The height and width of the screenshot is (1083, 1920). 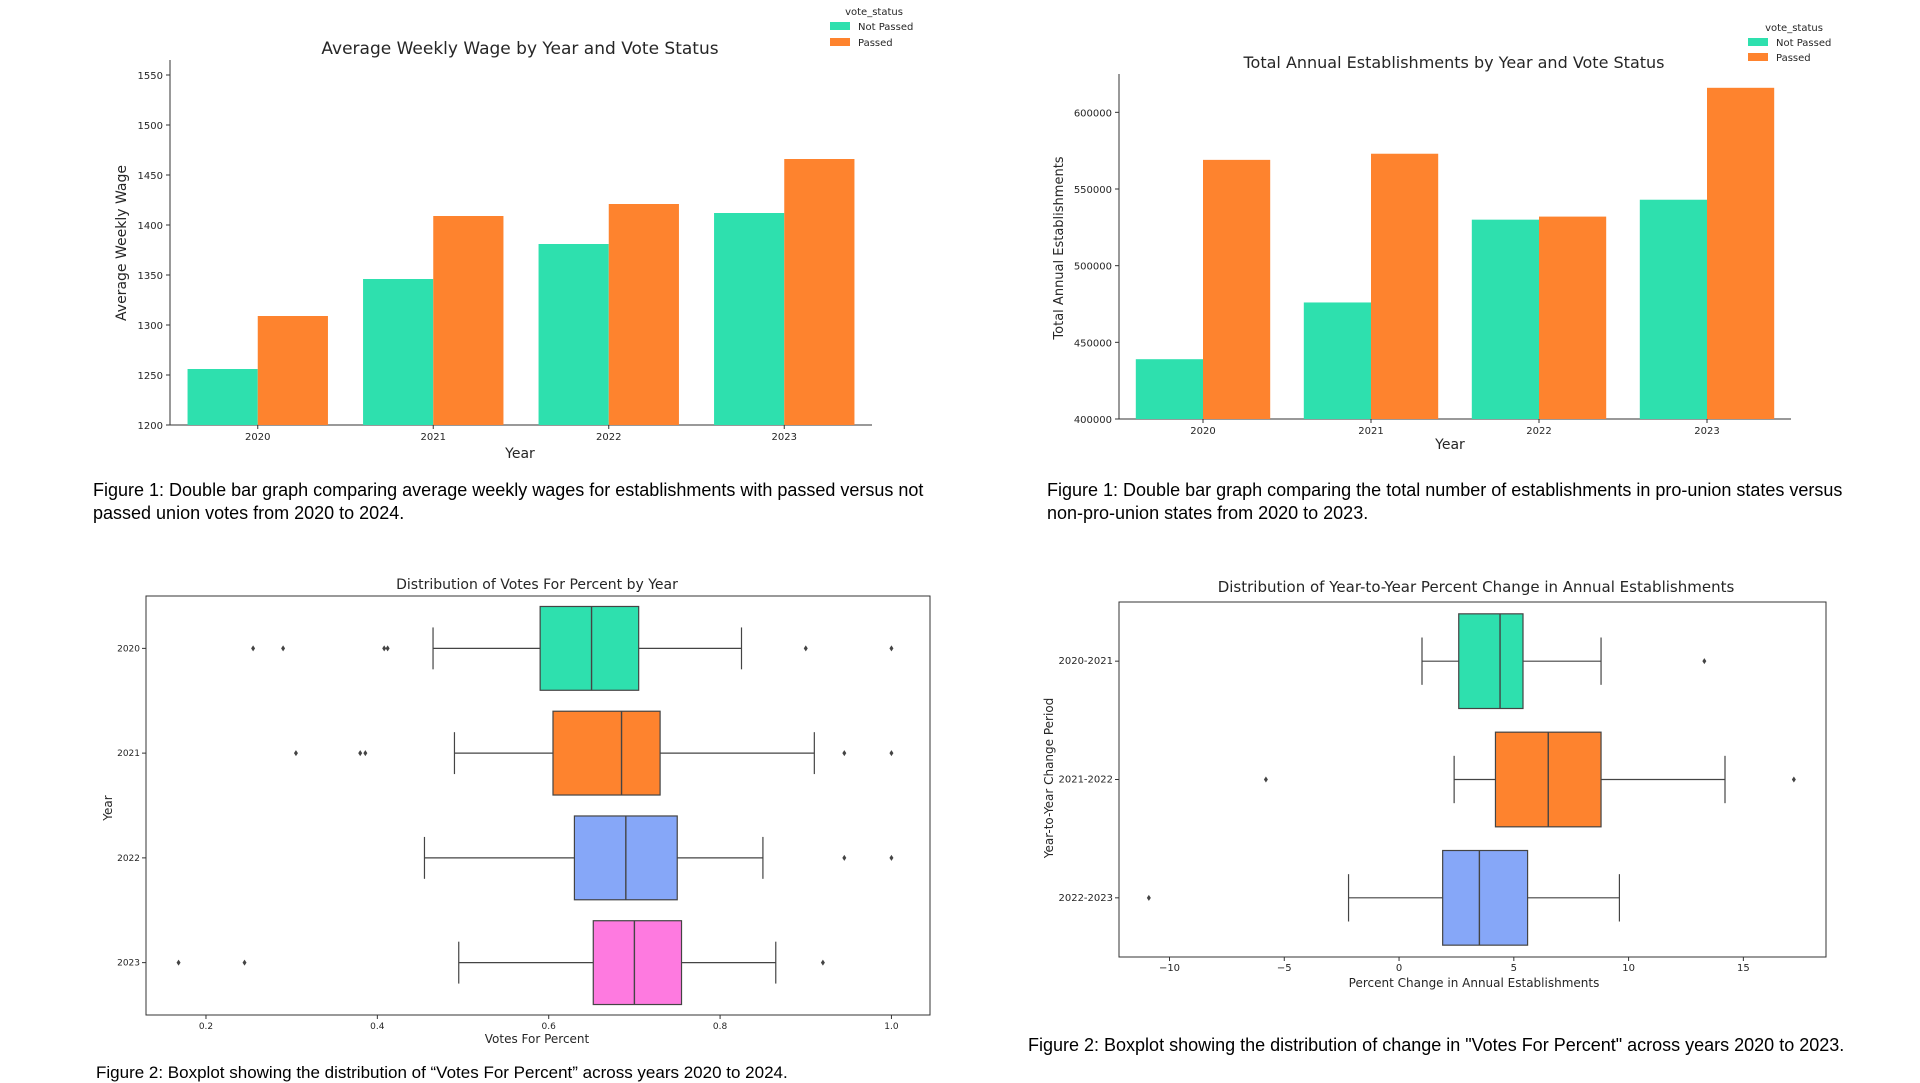 I want to click on y-tick-label: 2022-2023, so click(x=1085, y=898).